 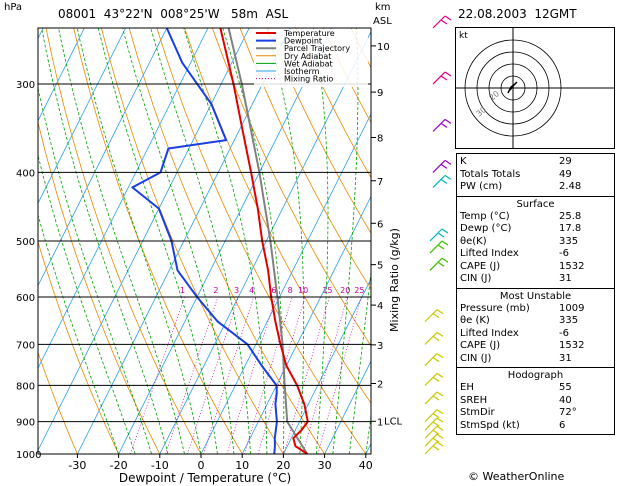 I want to click on temperature-line, so click(x=264, y=241).